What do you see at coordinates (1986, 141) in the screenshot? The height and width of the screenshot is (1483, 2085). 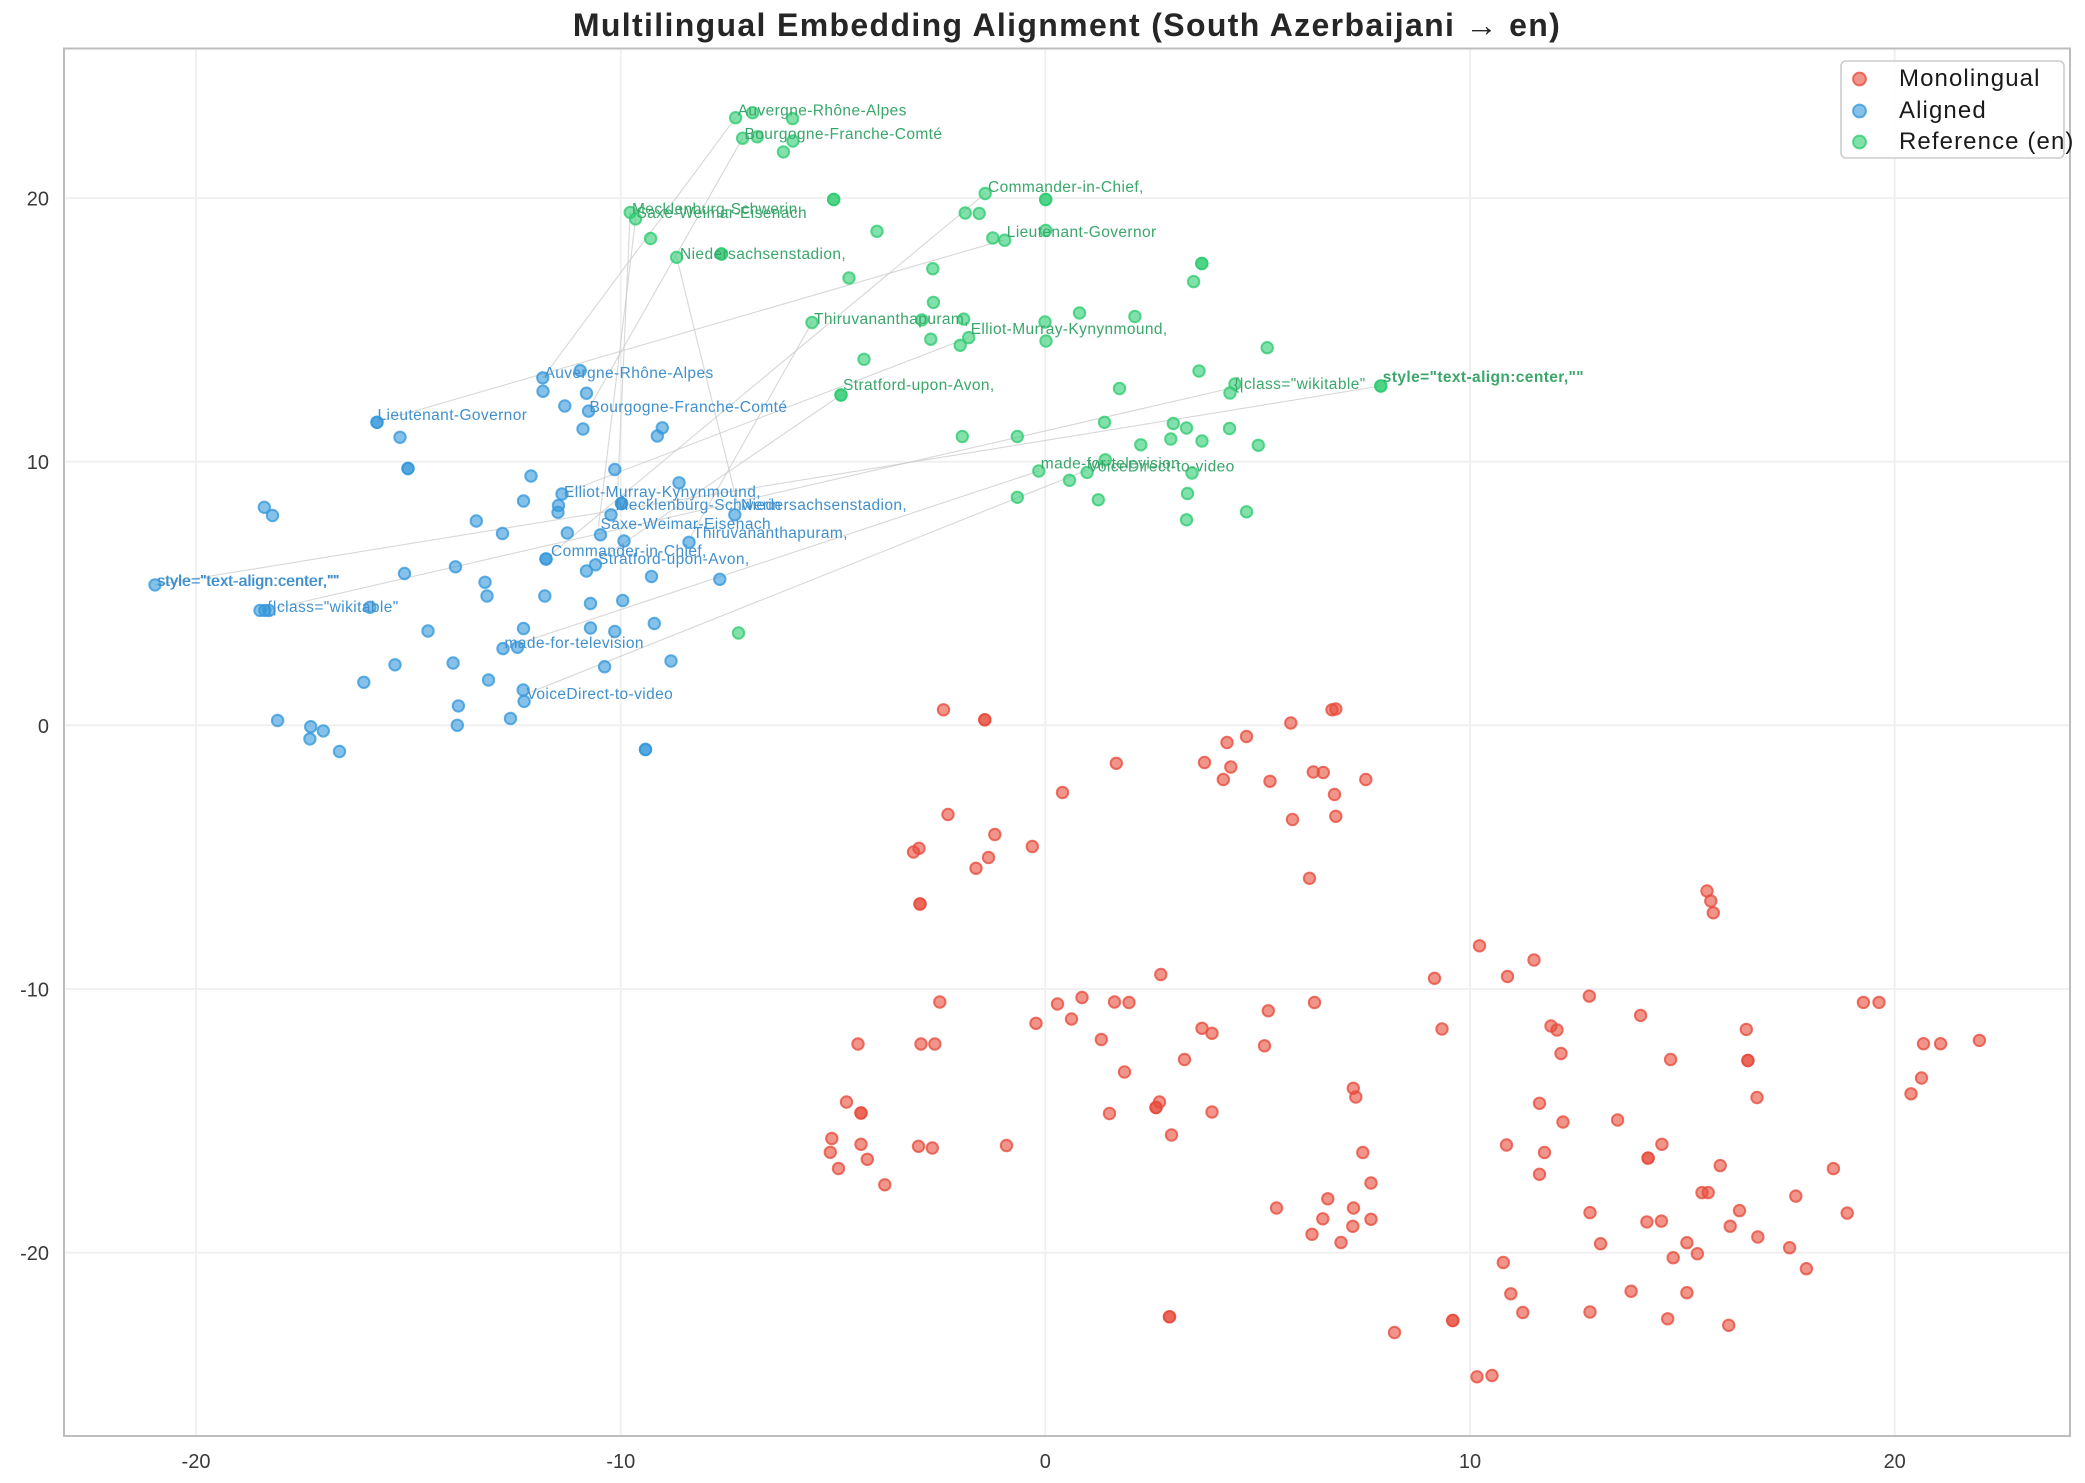 I see `svg-text: Reference (en)` at bounding box center [1986, 141].